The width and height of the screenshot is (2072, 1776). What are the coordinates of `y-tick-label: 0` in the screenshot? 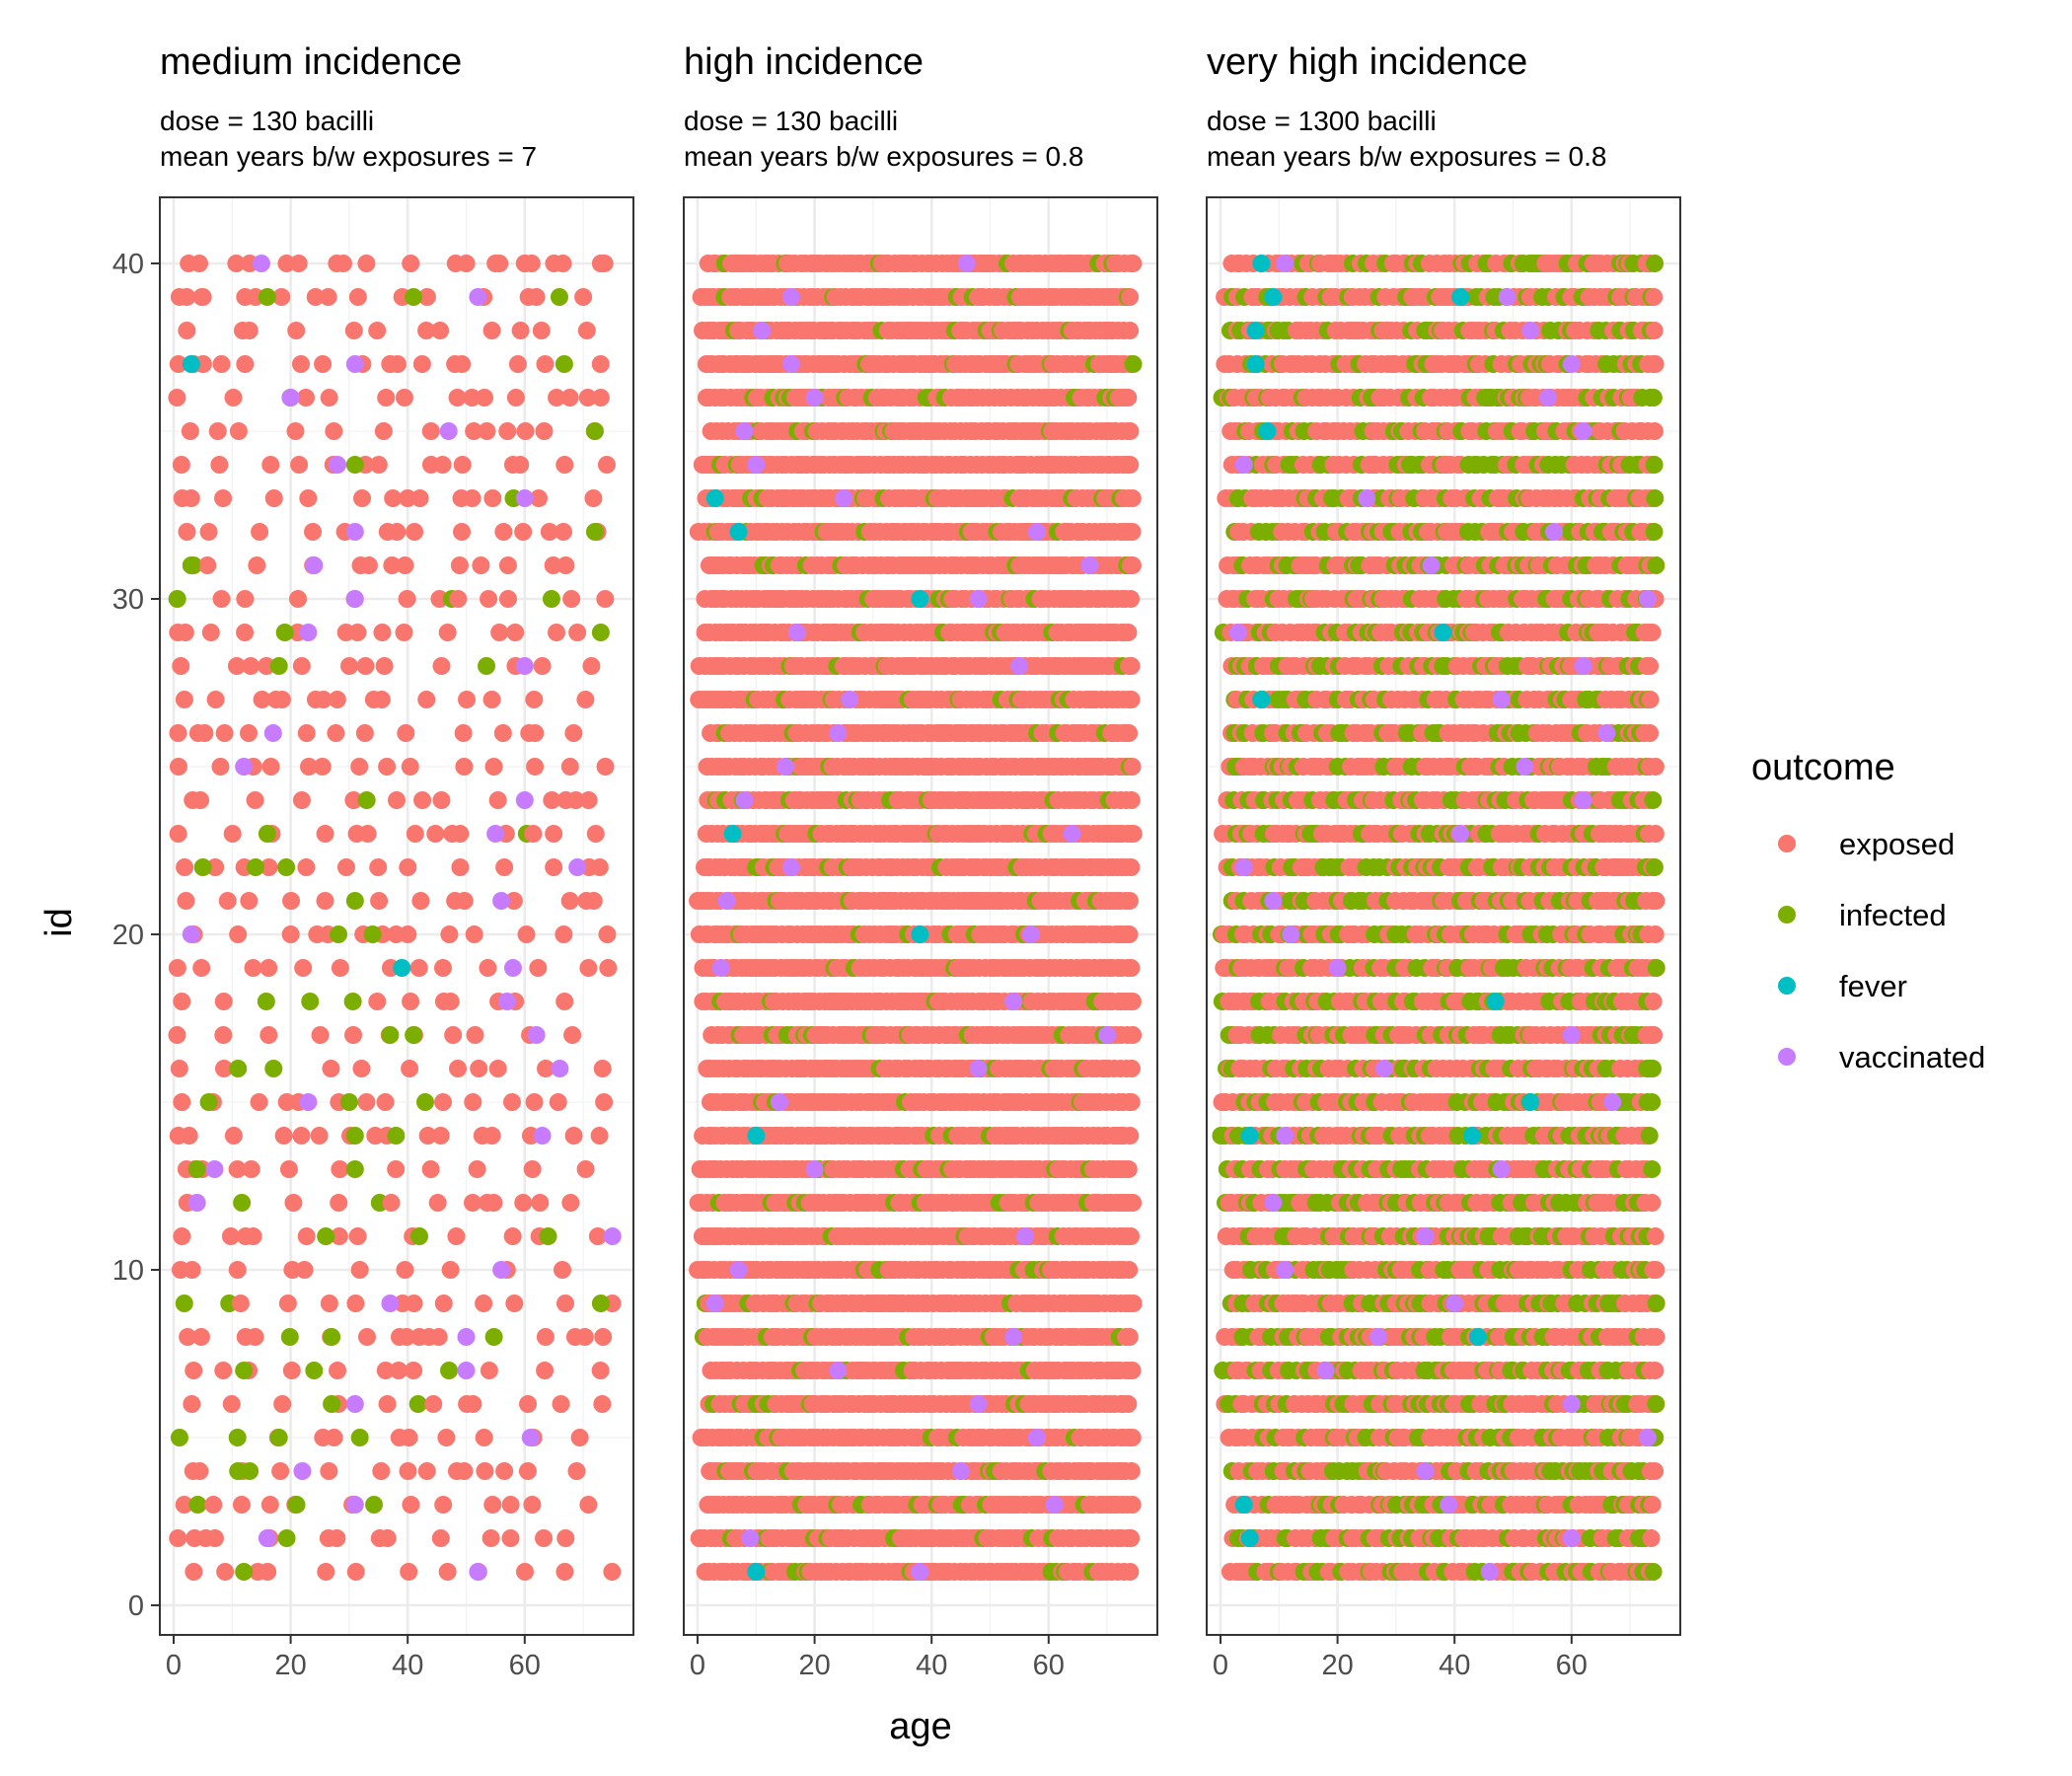 It's located at (136, 1607).